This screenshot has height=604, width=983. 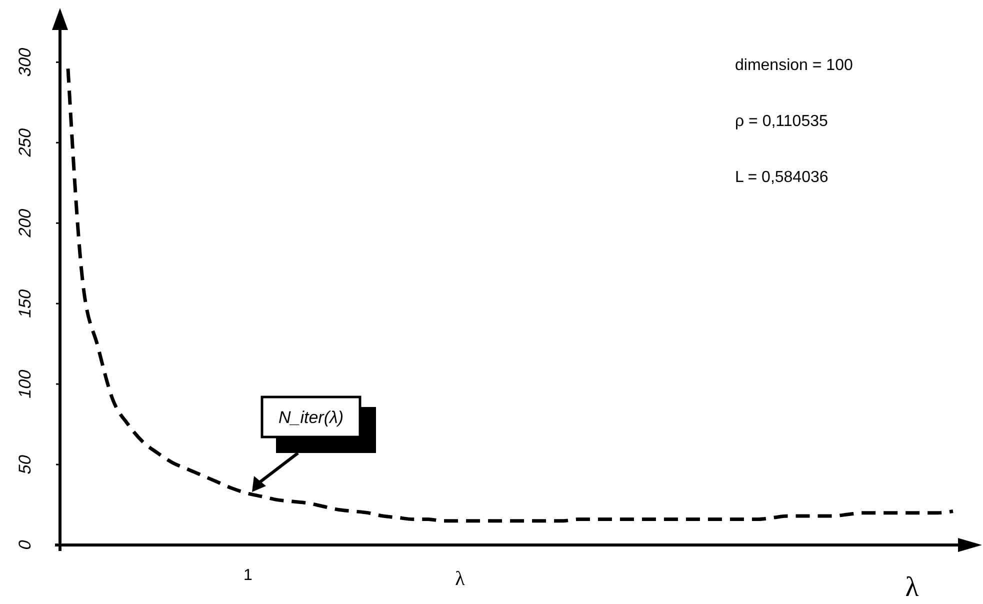 What do you see at coordinates (24, 142) in the screenshot?
I see `y-tick-label: 250` at bounding box center [24, 142].